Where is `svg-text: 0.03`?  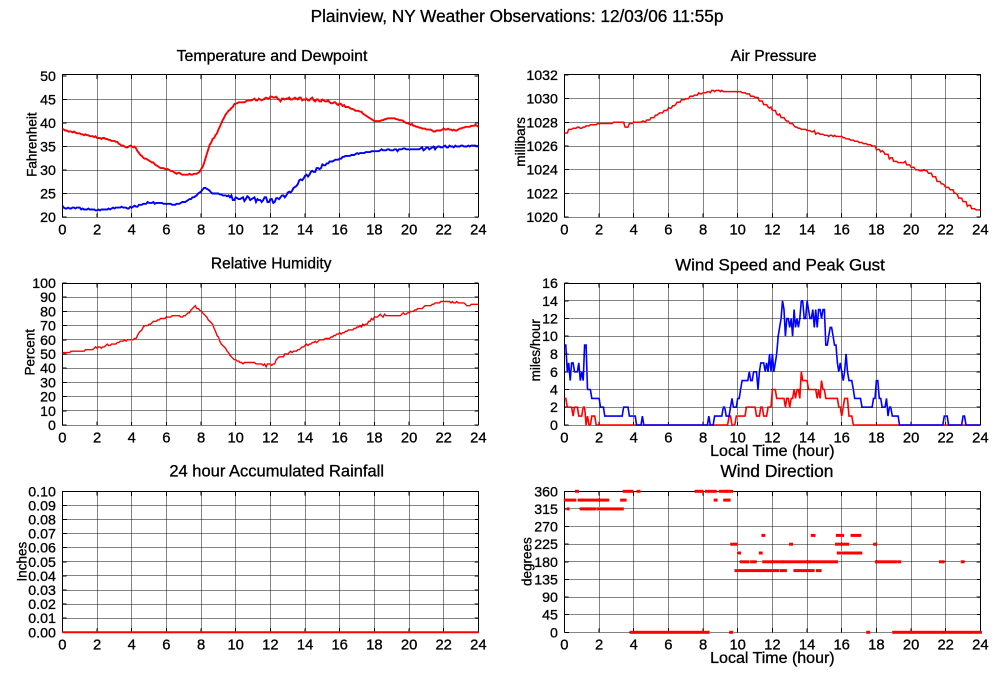
svg-text: 0.03 is located at coordinates (42, 591).